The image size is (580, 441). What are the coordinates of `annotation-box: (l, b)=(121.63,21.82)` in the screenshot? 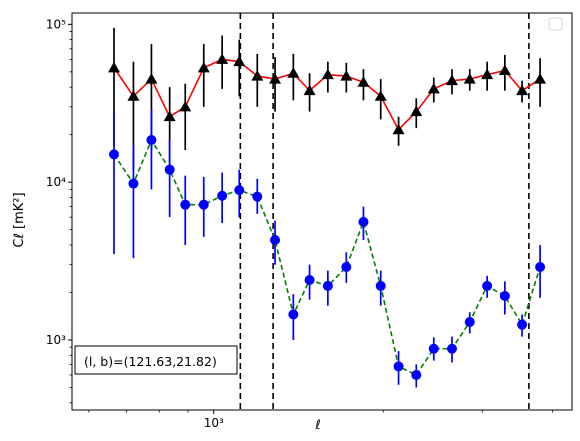 It's located at (156, 360).